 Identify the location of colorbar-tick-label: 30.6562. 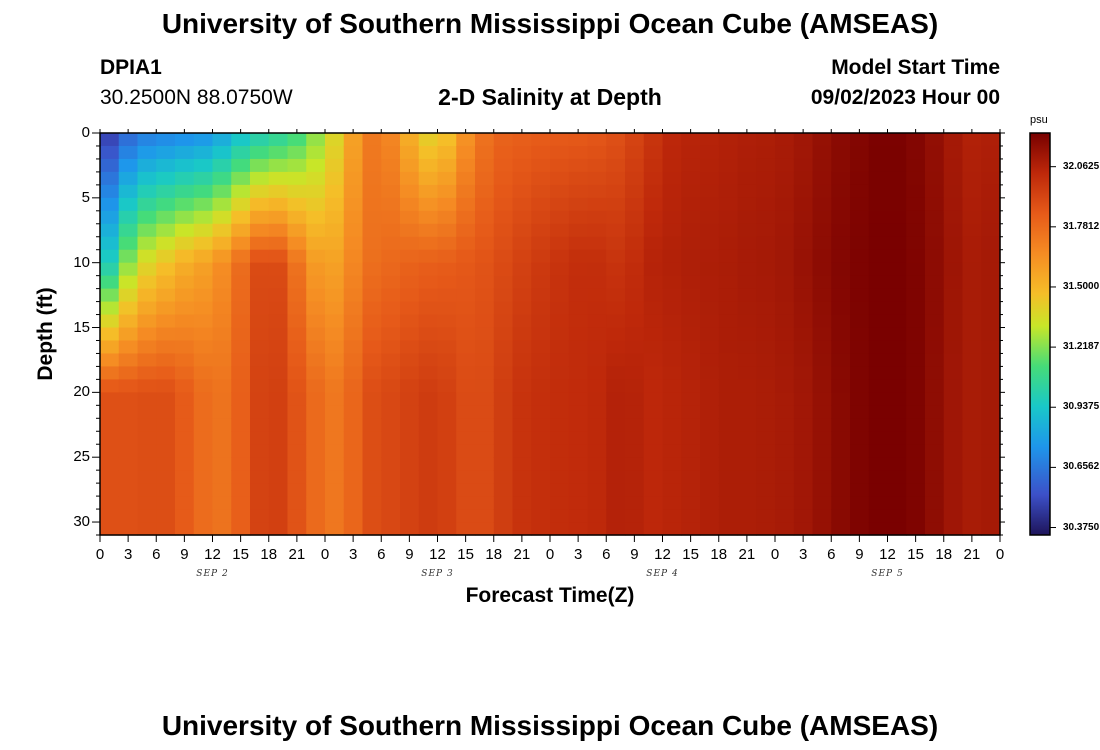
(1081, 467).